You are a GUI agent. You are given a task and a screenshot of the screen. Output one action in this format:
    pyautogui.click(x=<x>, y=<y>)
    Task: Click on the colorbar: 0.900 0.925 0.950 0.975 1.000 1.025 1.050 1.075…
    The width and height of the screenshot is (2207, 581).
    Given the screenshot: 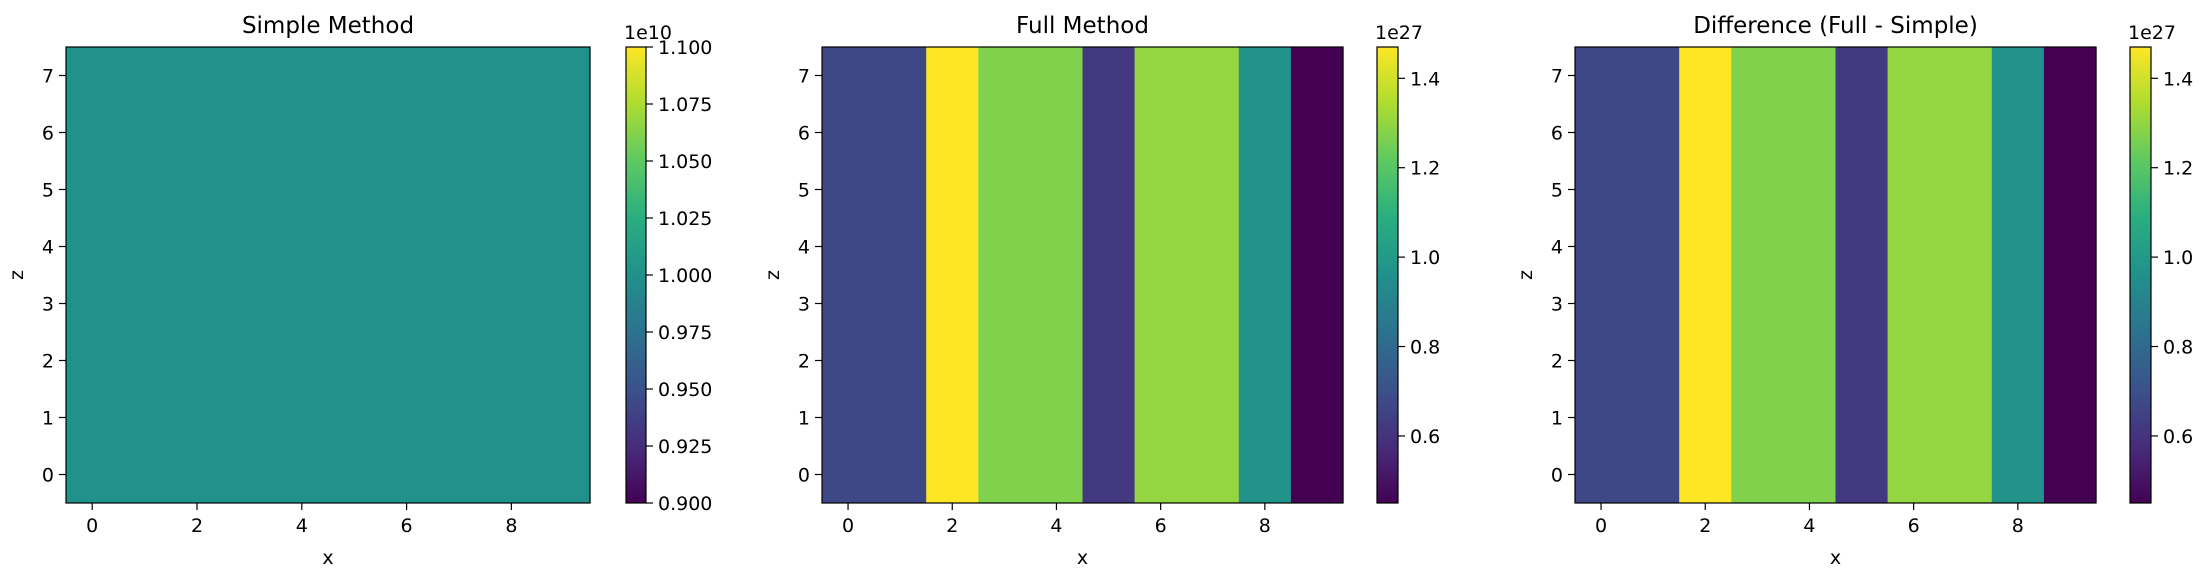 What is the action you would take?
    pyautogui.click(x=668, y=268)
    